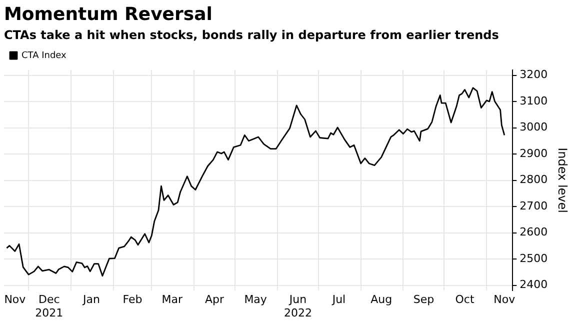  Describe the element at coordinates (534, 153) in the screenshot. I see `y-tick-label: 2900` at that location.